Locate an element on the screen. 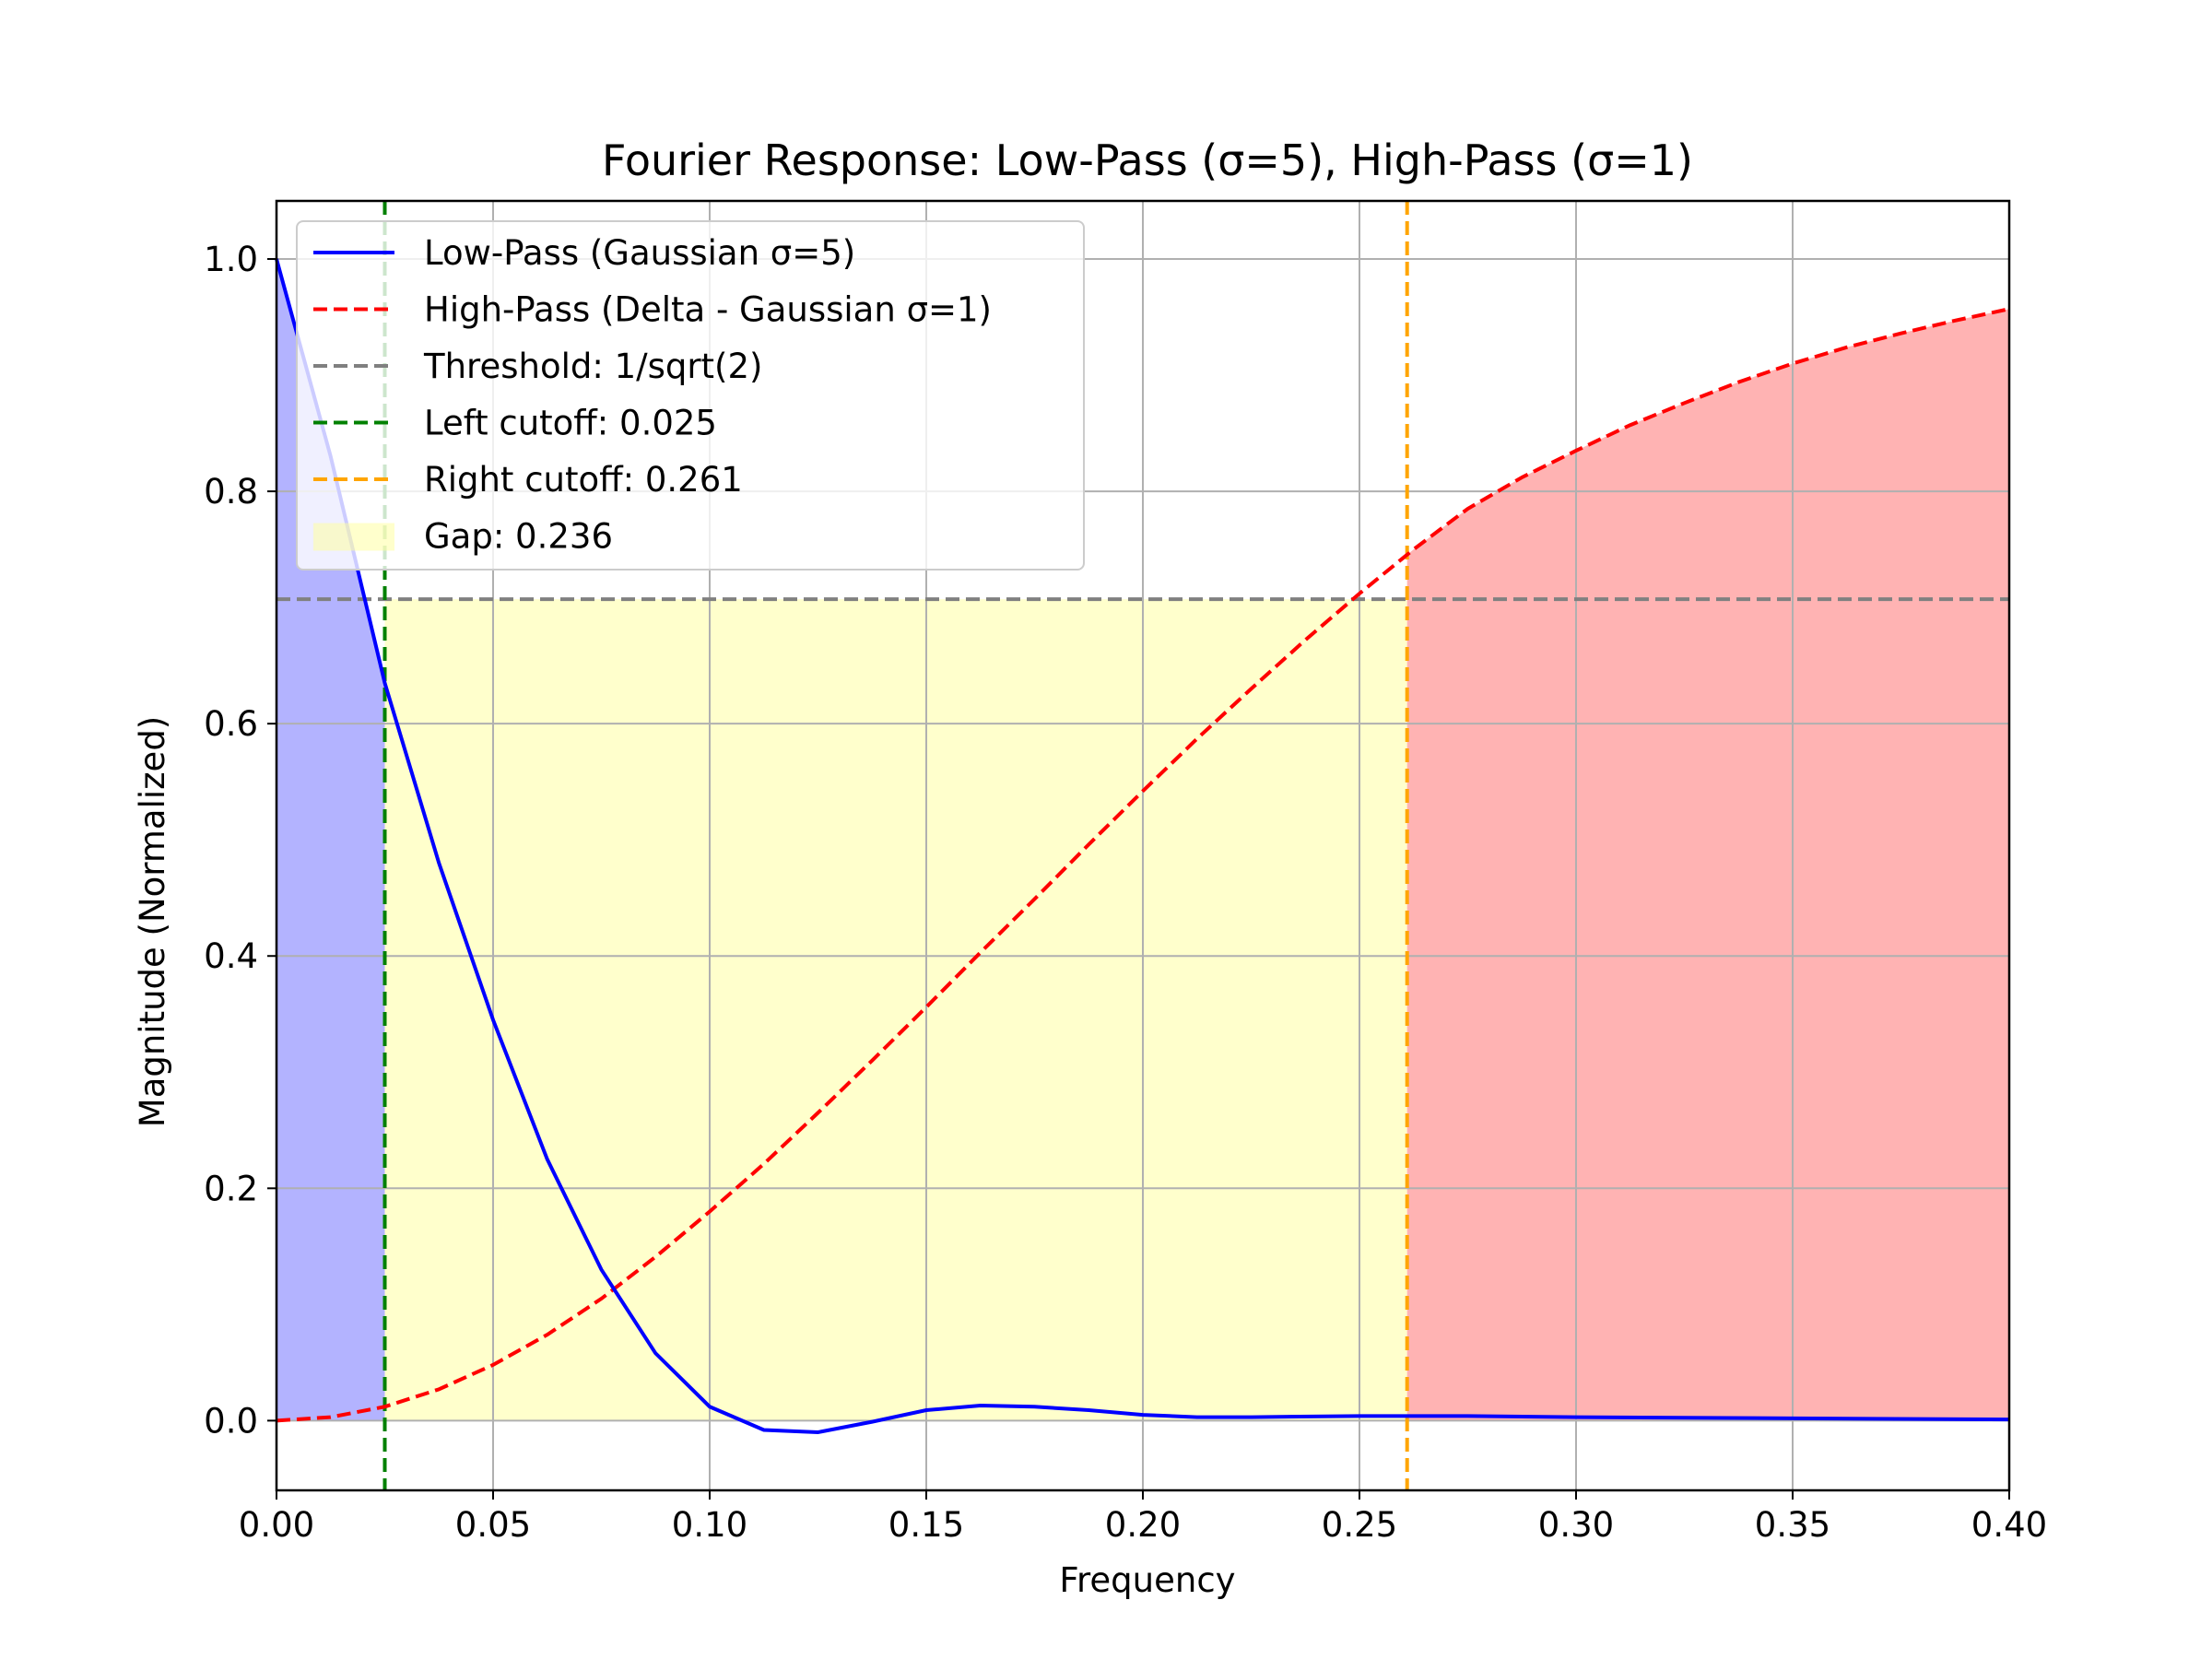 The width and height of the screenshot is (2212, 1659). y-tick-label: 1.0 is located at coordinates (231, 259).